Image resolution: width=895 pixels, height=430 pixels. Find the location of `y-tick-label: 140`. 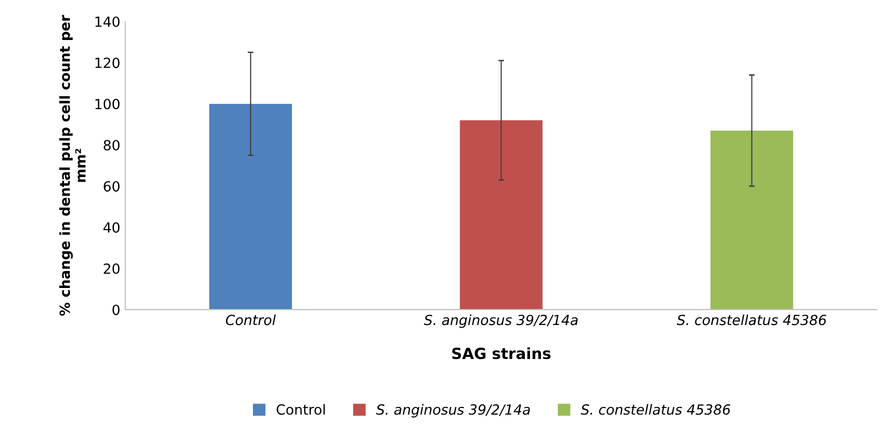

y-tick-label: 140 is located at coordinates (107, 21).